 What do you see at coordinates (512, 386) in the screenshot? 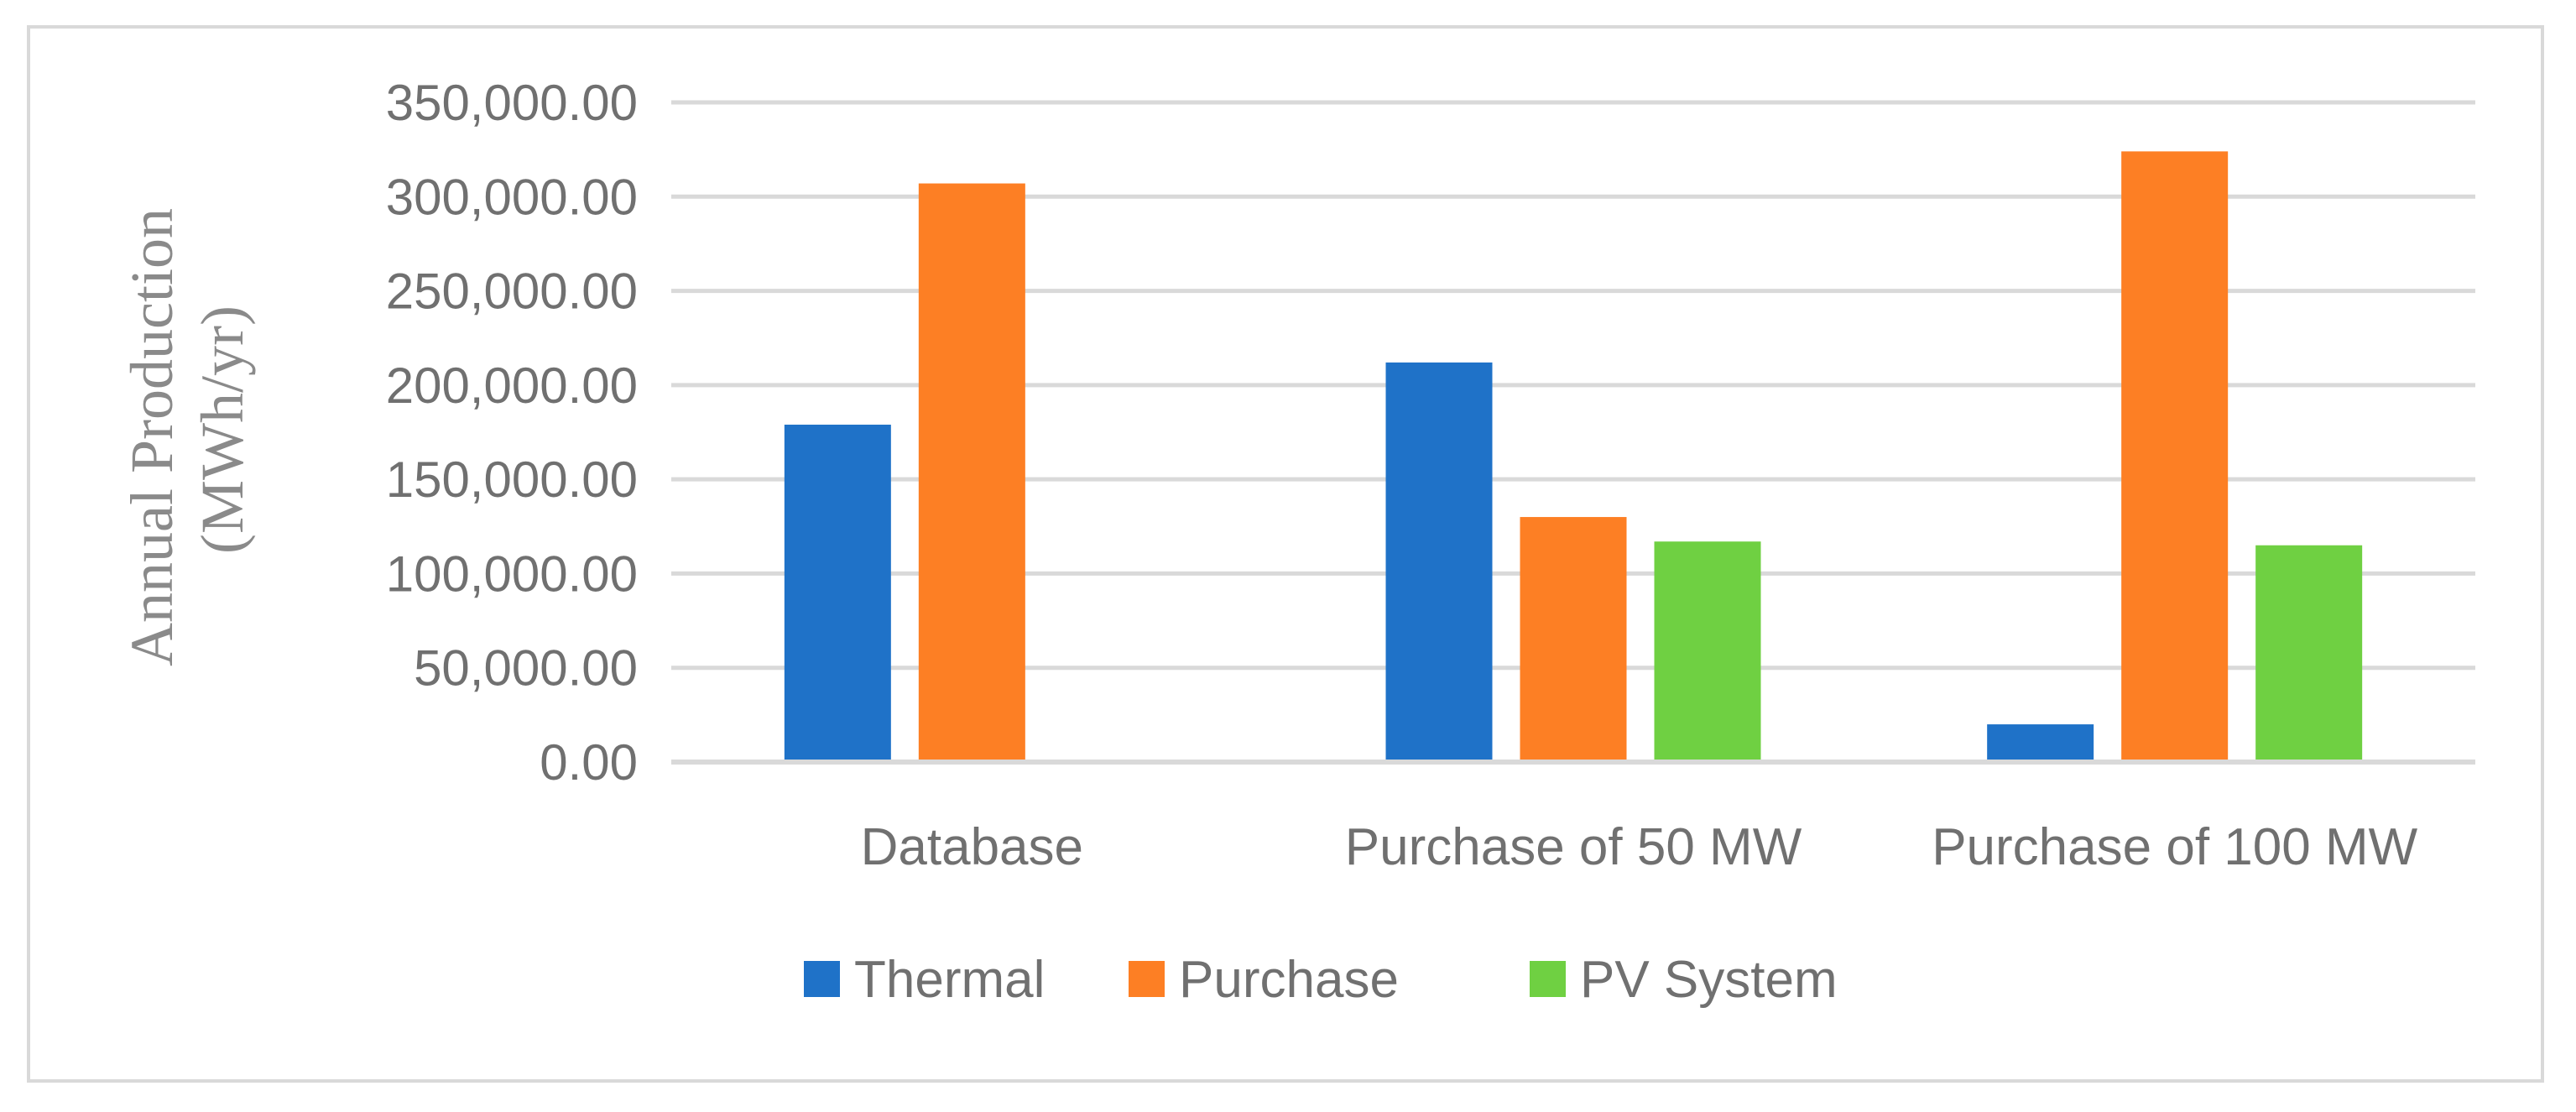
I see `y-tick-label: 200,000.00` at bounding box center [512, 386].